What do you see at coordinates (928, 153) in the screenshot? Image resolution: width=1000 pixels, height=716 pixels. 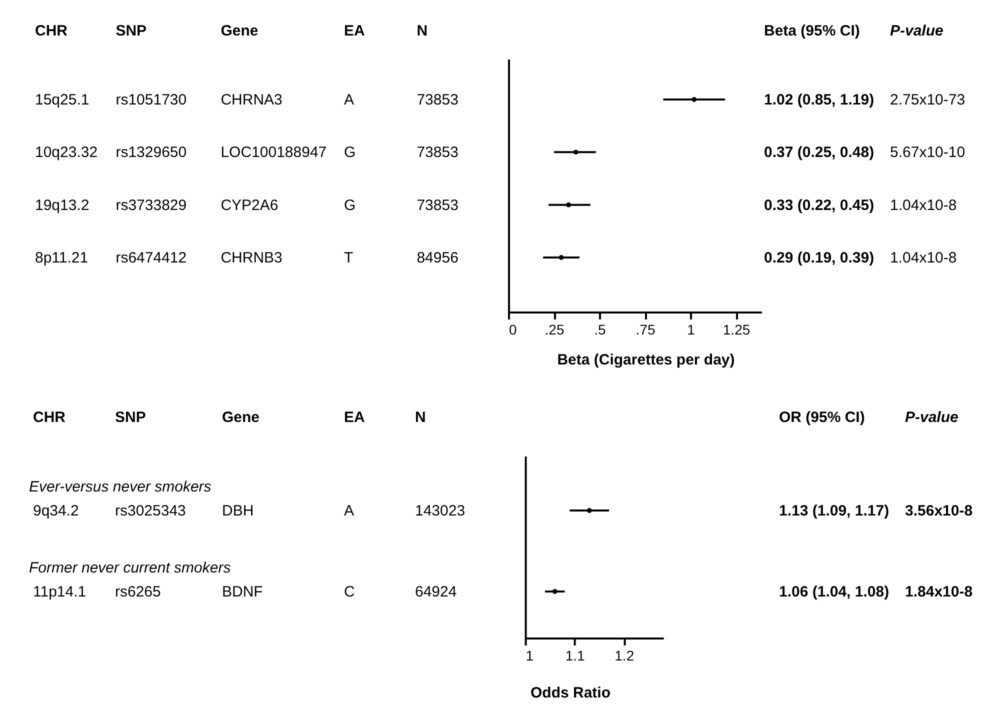 I see `text: 5.67x10-10` at bounding box center [928, 153].